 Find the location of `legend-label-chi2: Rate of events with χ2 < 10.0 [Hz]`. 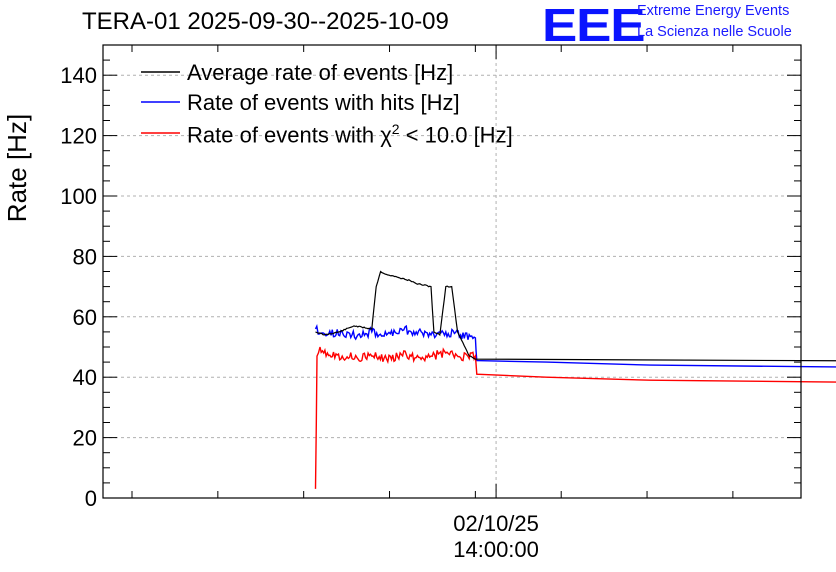

legend-label-chi2: Rate of events with χ2 < 10.0 [Hz] is located at coordinates (350, 134).